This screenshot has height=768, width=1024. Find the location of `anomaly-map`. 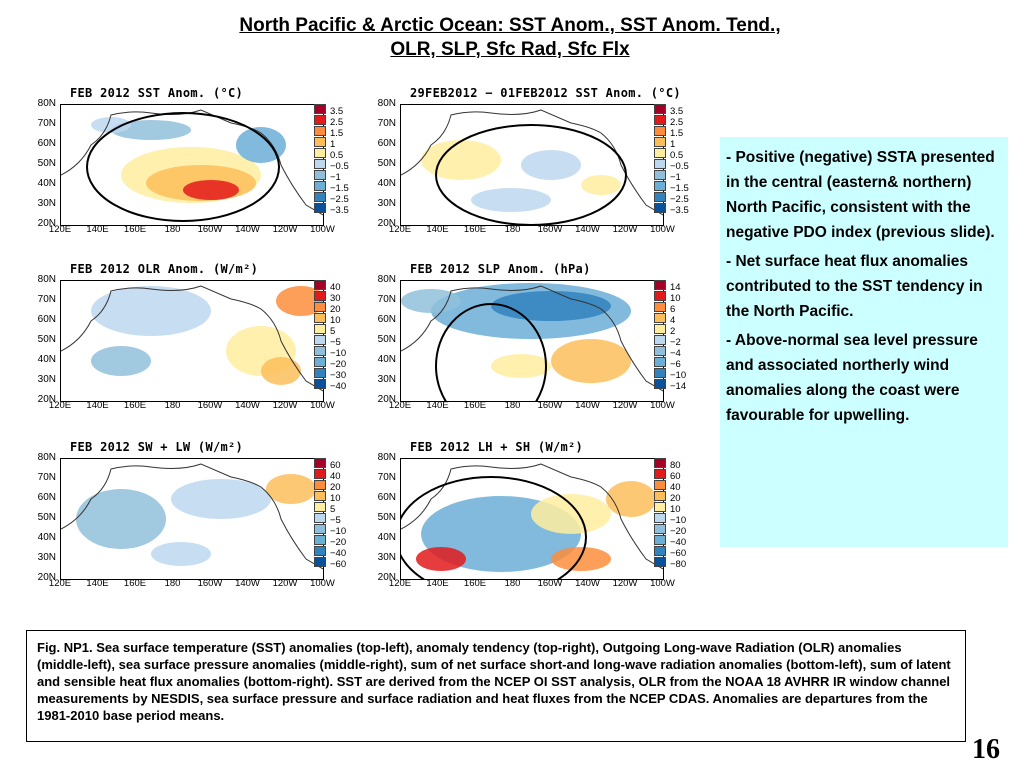

anomaly-map is located at coordinates (532, 165).